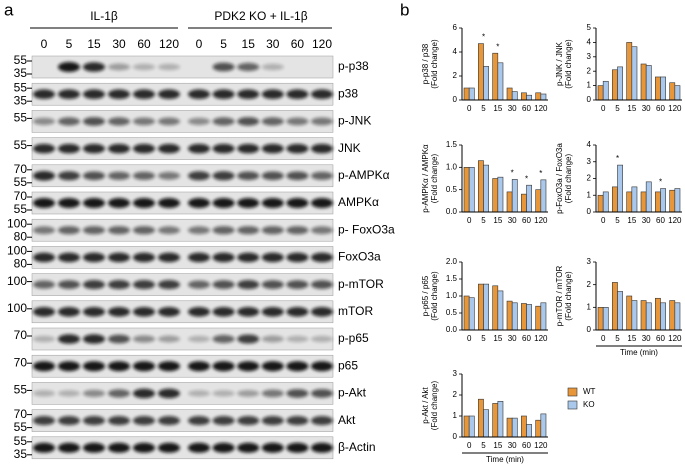 The image size is (685, 467). What do you see at coordinates (455, 27) in the screenshot?
I see `y-tick-label: 6` at bounding box center [455, 27].